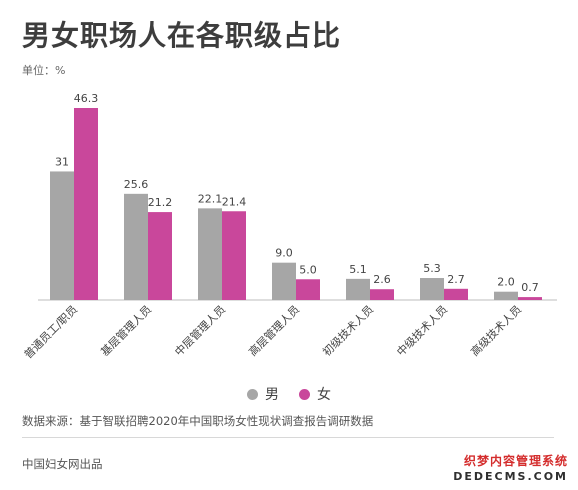  What do you see at coordinates (126, 330) in the screenshot?
I see `category-label-1: 基层管理人员` at bounding box center [126, 330].